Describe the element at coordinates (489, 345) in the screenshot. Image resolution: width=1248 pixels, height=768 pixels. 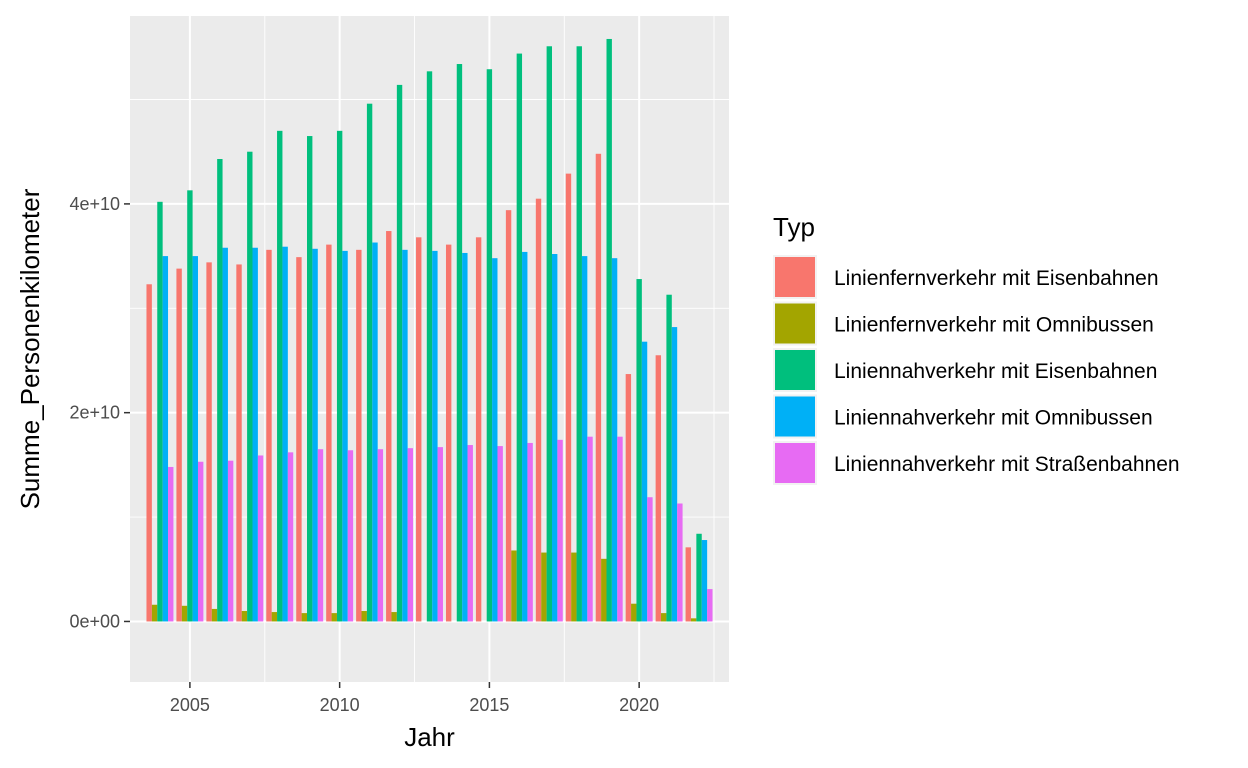
I see `bar-liniennahverkehr-mit-eisenbahnen-2015` at that location.